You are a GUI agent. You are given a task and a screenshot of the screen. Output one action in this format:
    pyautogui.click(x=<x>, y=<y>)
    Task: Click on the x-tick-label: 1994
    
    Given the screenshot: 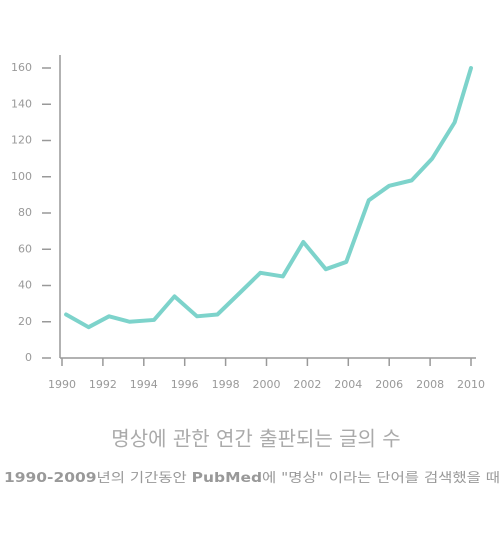 What is the action you would take?
    pyautogui.click(x=144, y=384)
    